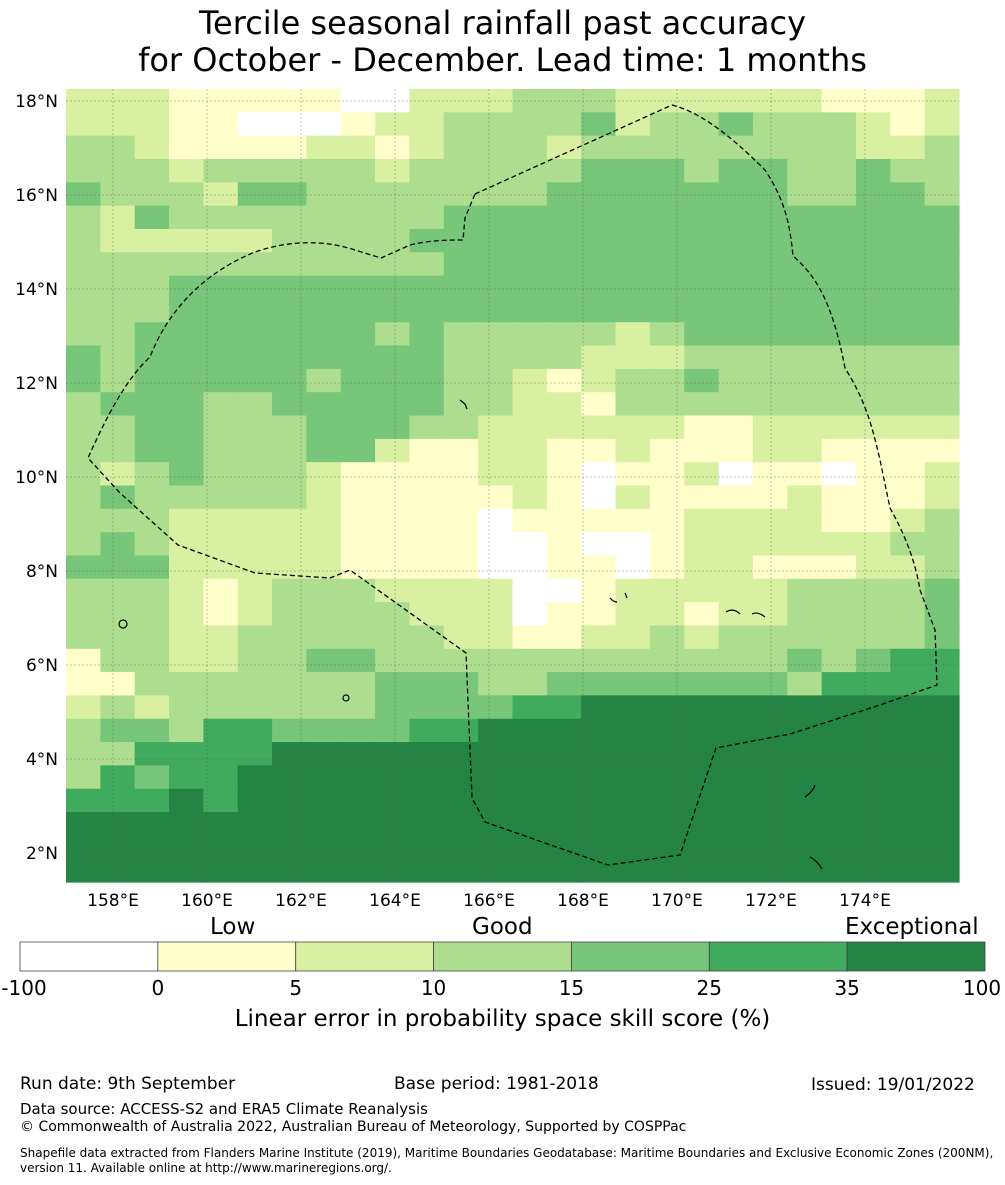 The height and width of the screenshot is (1185, 1005). Describe the element at coordinates (502, 23) in the screenshot. I see `map-title-line-1: Tercile seasonal rainfall past accuracy` at that location.